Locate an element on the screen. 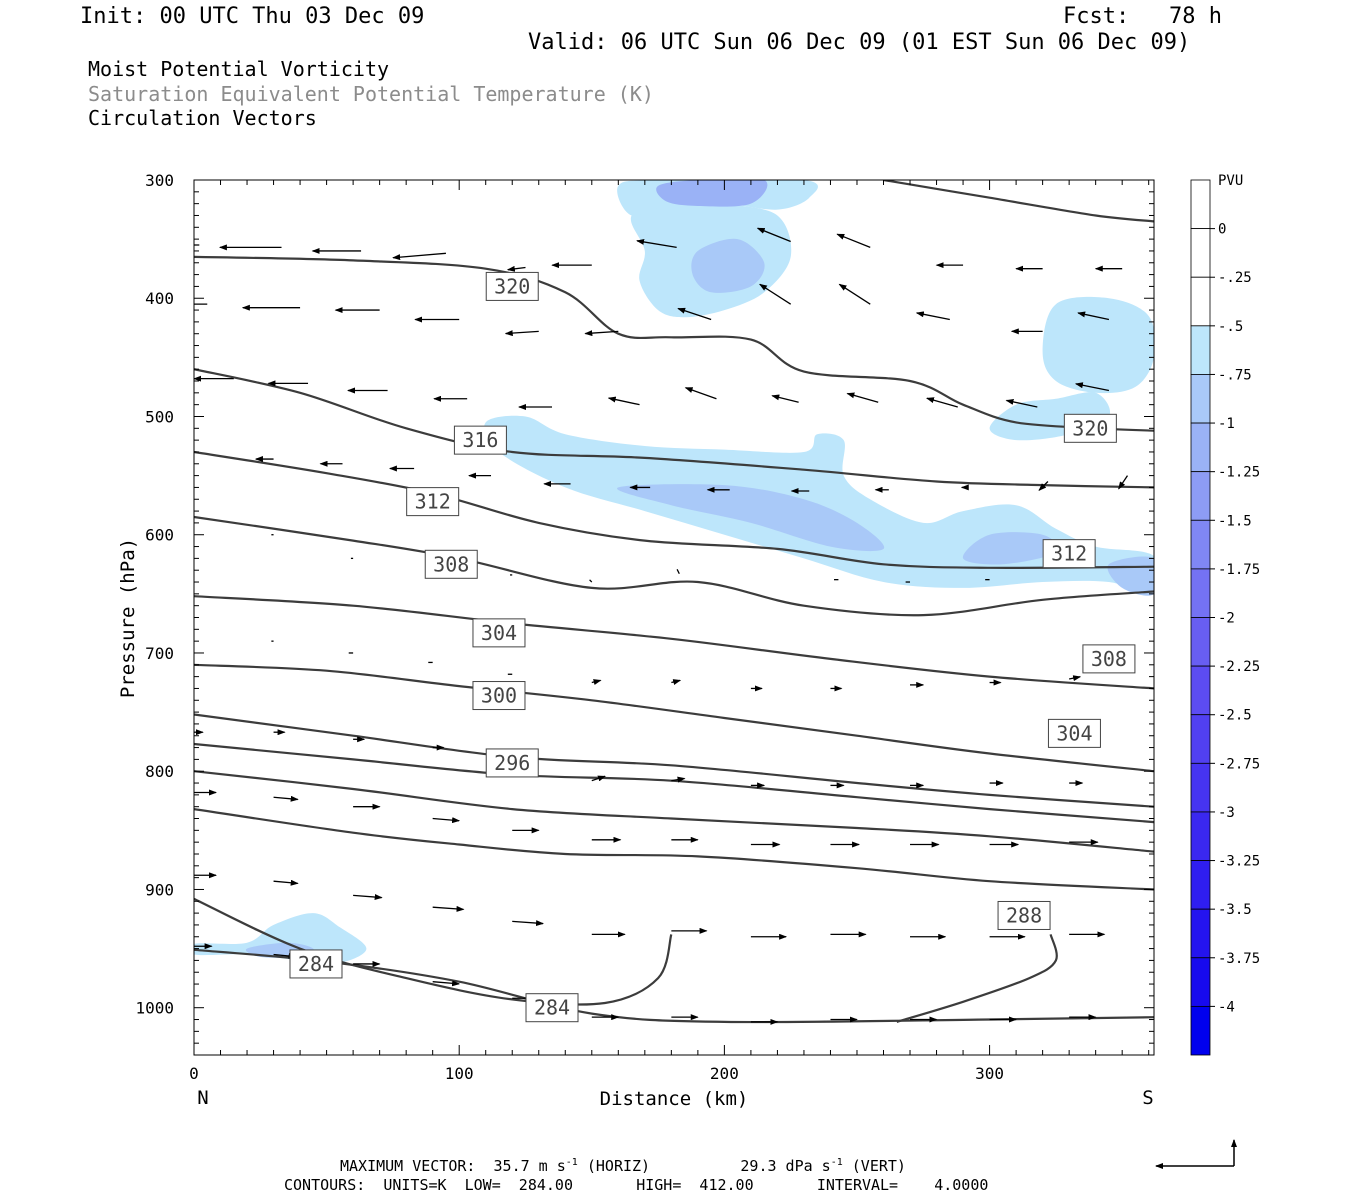 Image resolution: width=1350 pixels, height=1200 pixels. contour-label-text: 296 is located at coordinates (512, 763).